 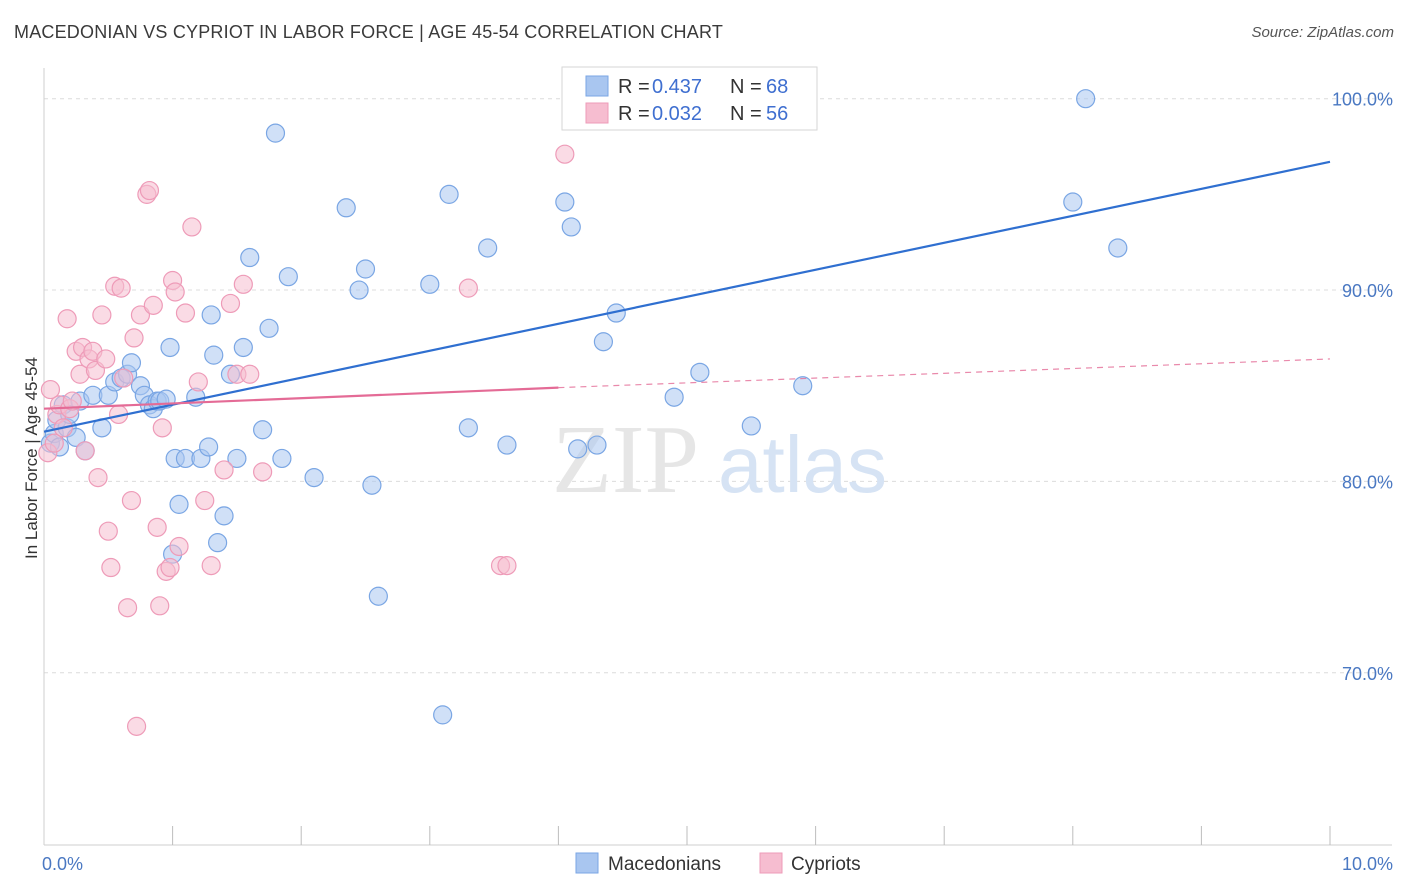 I want to click on bottom-legend-label-cypriots: Cypriots, so click(x=826, y=864).